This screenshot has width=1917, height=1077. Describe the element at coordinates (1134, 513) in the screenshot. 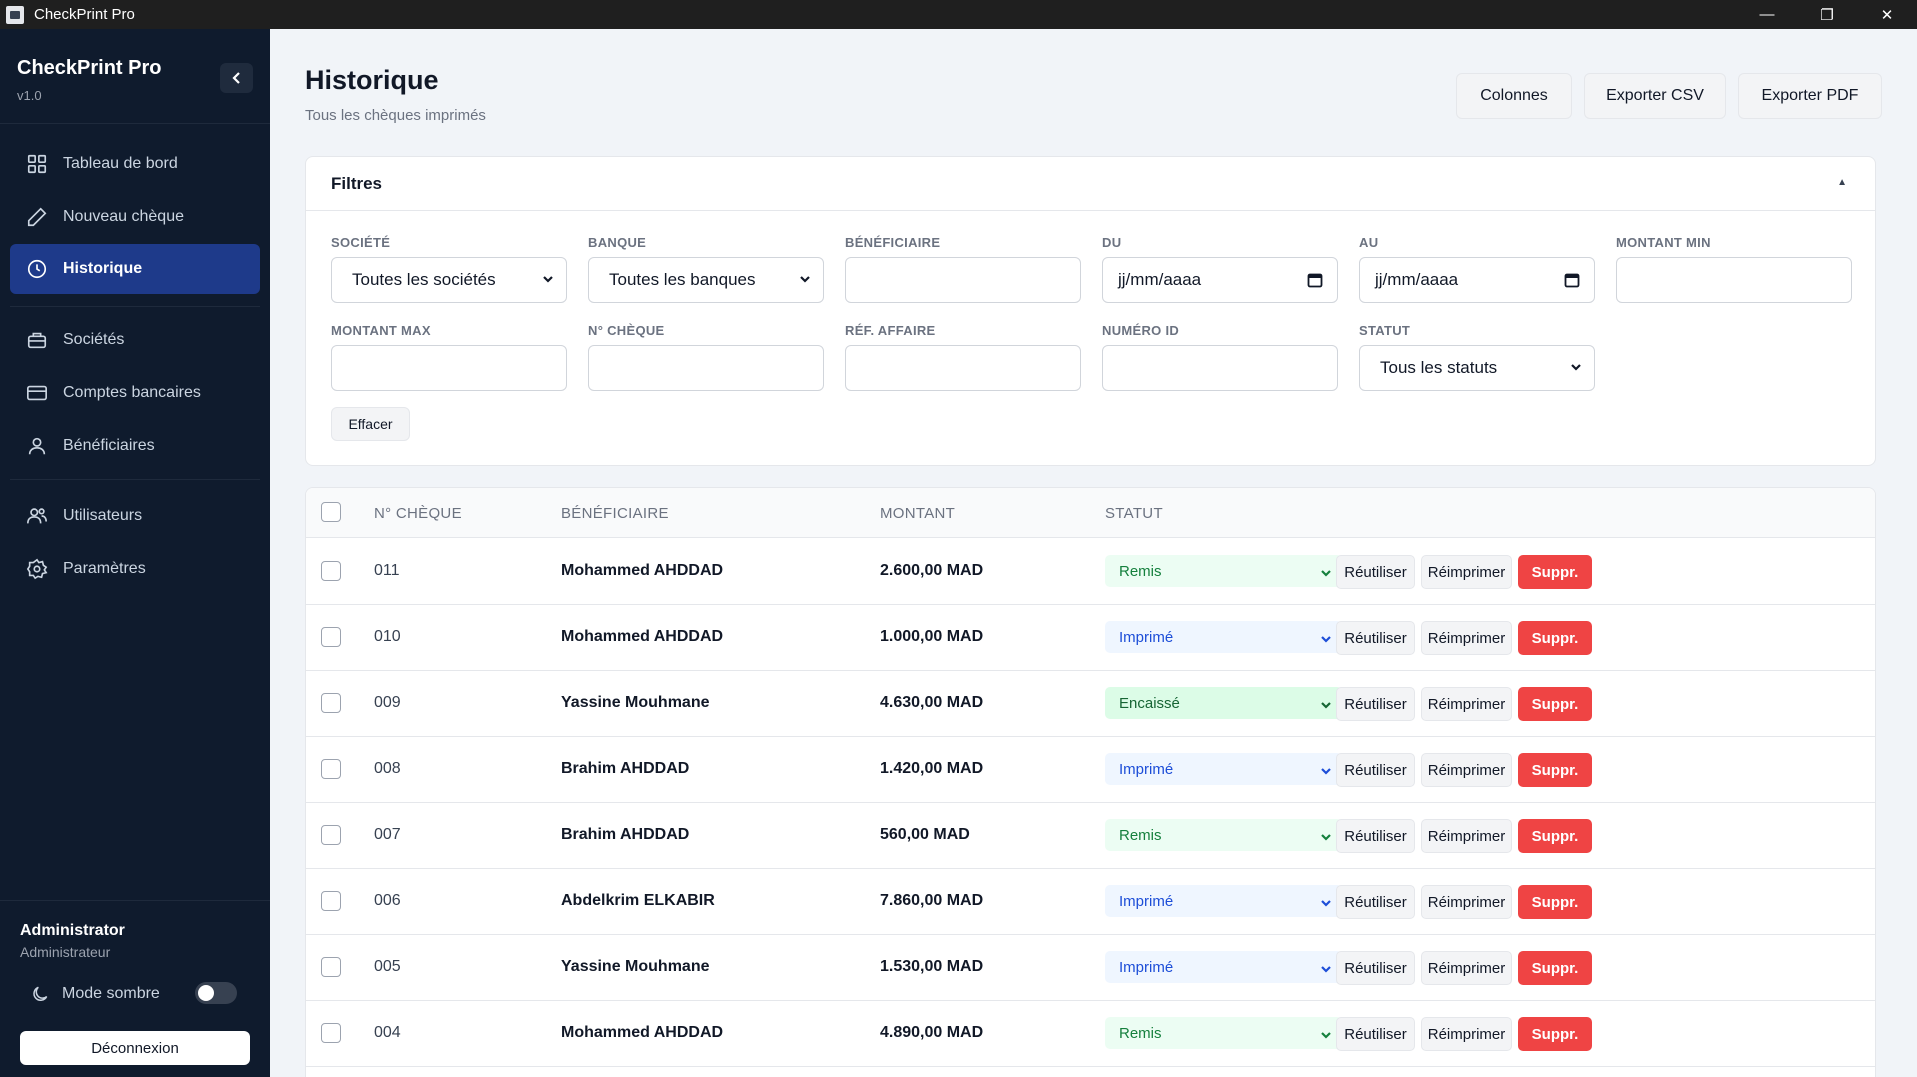

I see `column-header-statut: STATUT` at that location.